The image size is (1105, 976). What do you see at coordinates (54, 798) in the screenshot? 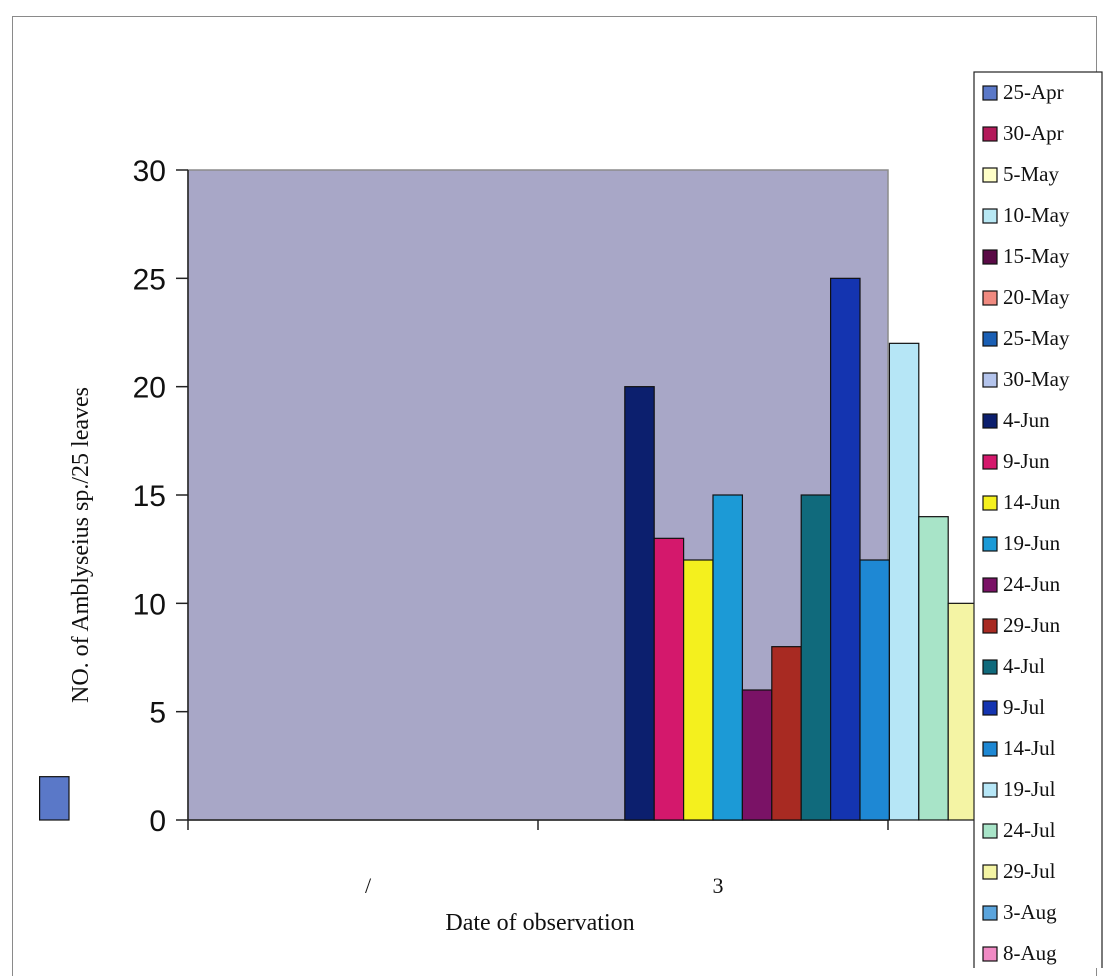
I see `bar-25-Apr` at bounding box center [54, 798].